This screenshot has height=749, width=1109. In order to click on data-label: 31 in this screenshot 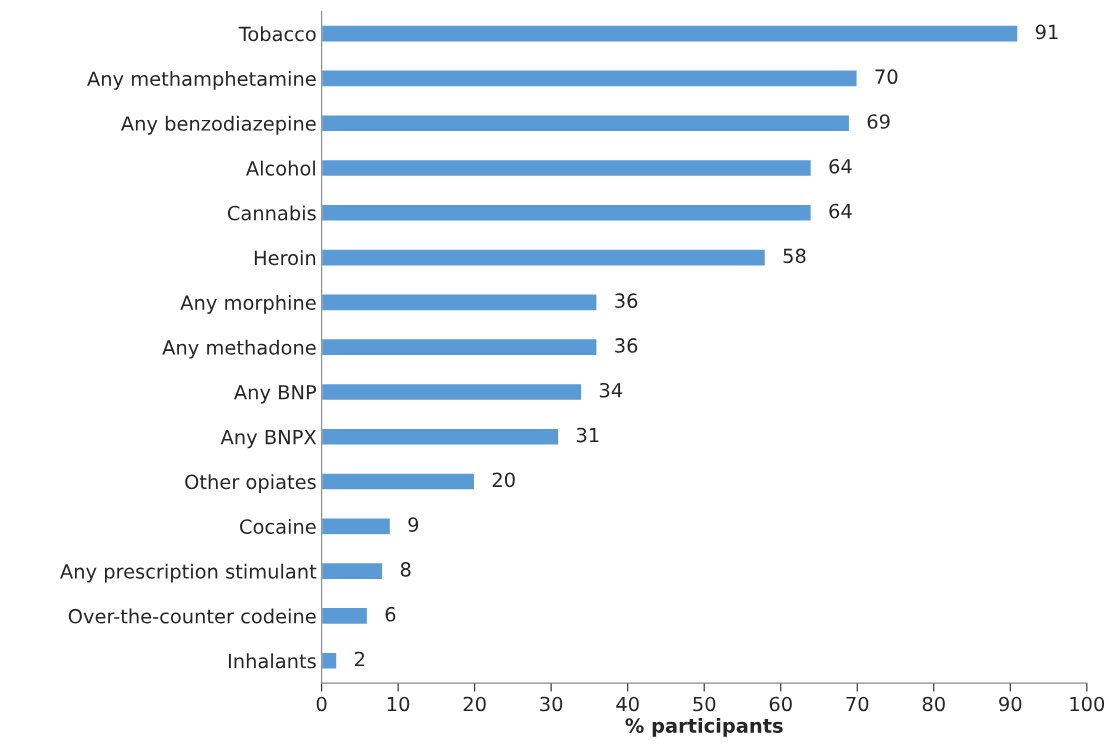, I will do `click(587, 435)`.